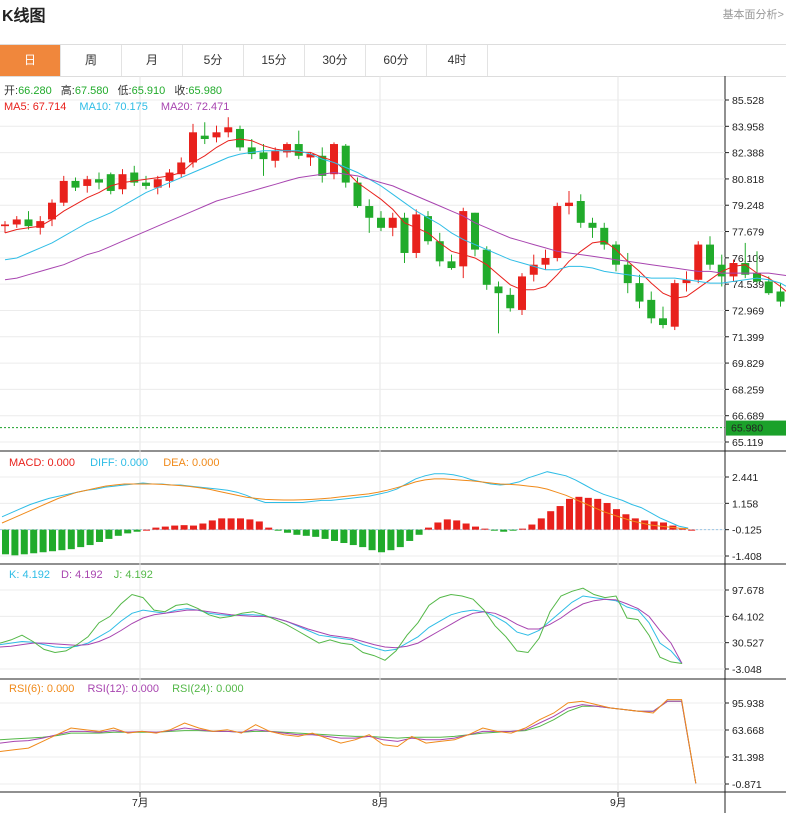 This screenshot has height=813, width=786. I want to click on tab-0: 日, so click(30, 60).